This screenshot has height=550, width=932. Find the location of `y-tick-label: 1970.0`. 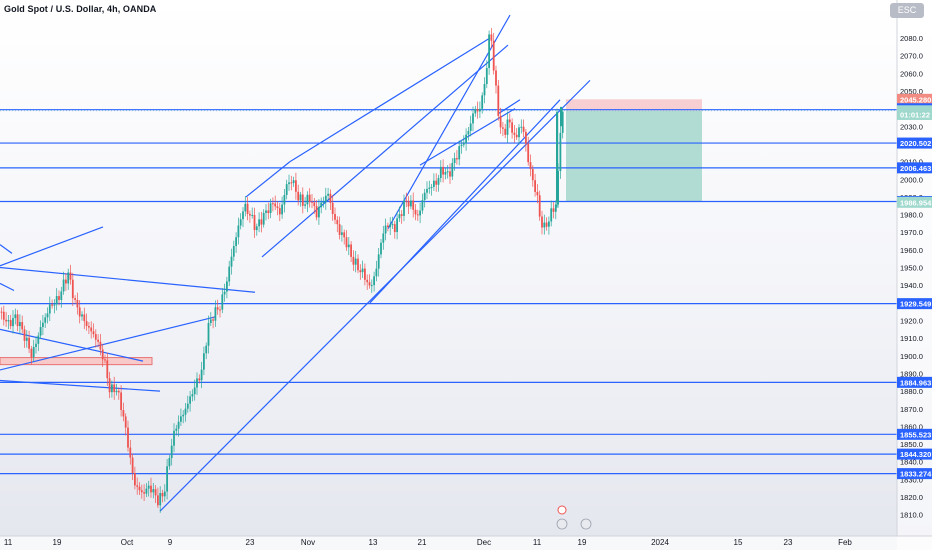

y-tick-label: 1970.0 is located at coordinates (911, 232).